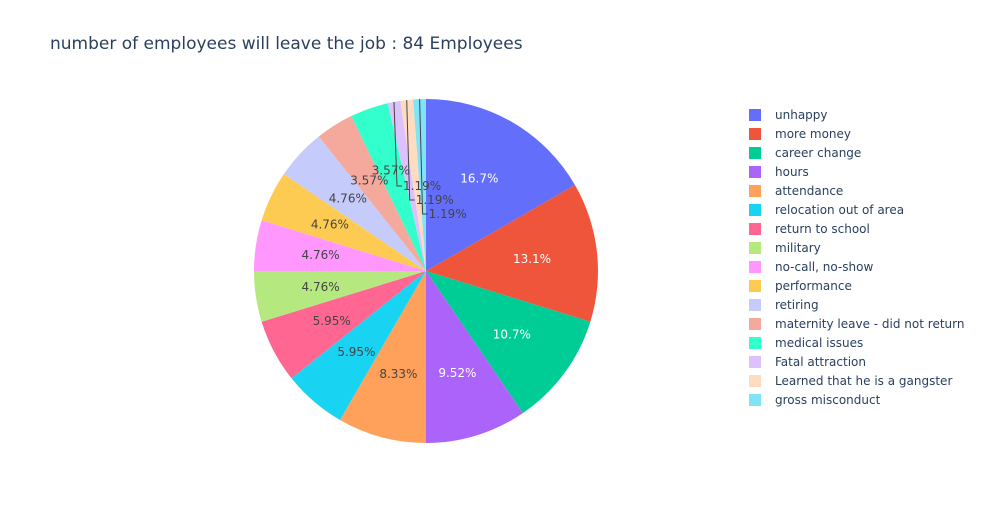 The height and width of the screenshot is (525, 983). Describe the element at coordinates (340, 296) in the screenshot. I see `pie-slice-military` at that location.